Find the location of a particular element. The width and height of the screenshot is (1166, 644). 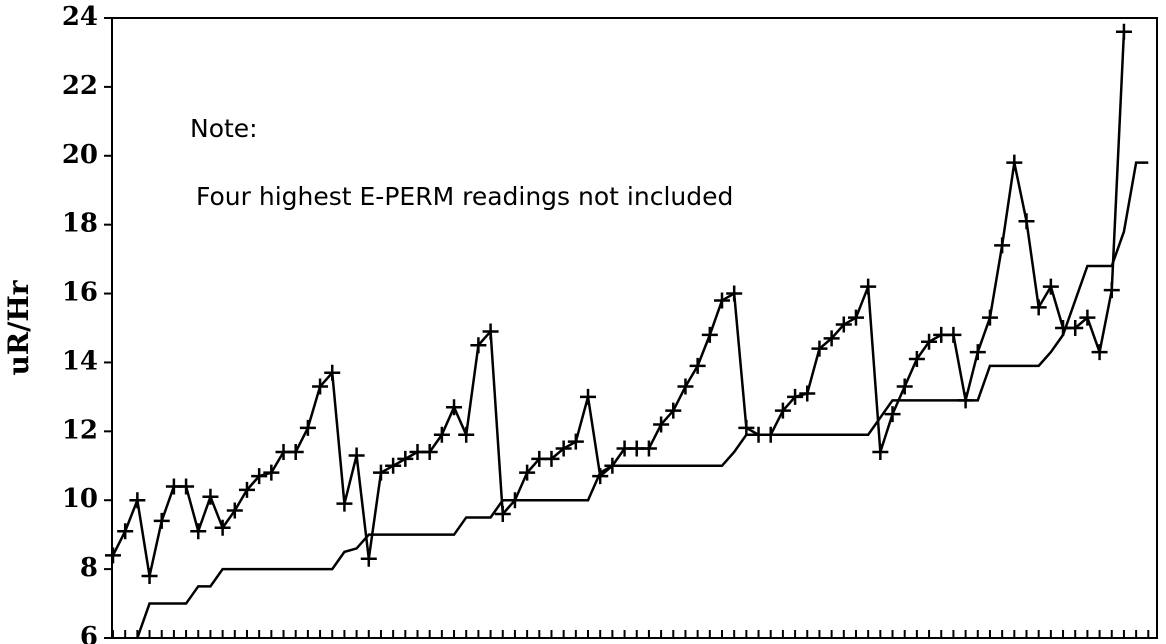

annotation: Note: is located at coordinates (224, 128).